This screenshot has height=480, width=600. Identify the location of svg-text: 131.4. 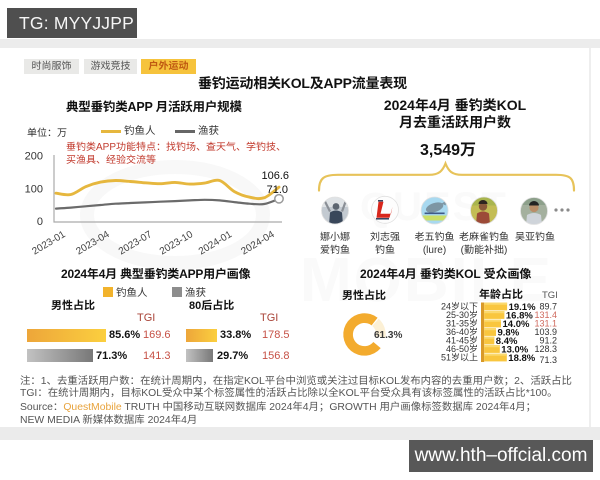
(545, 315).